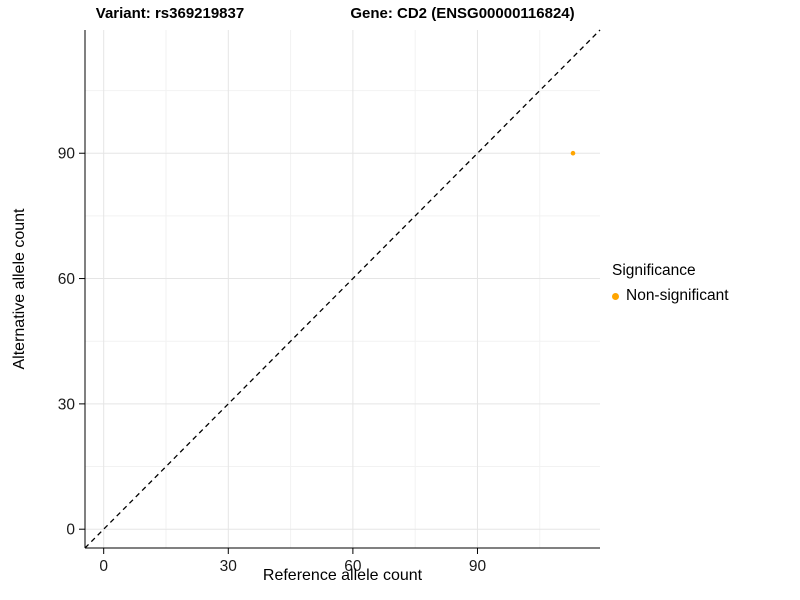 The height and width of the screenshot is (600, 800). What do you see at coordinates (19, 289) in the screenshot?
I see `y-axis-label: Alternative allele count` at bounding box center [19, 289].